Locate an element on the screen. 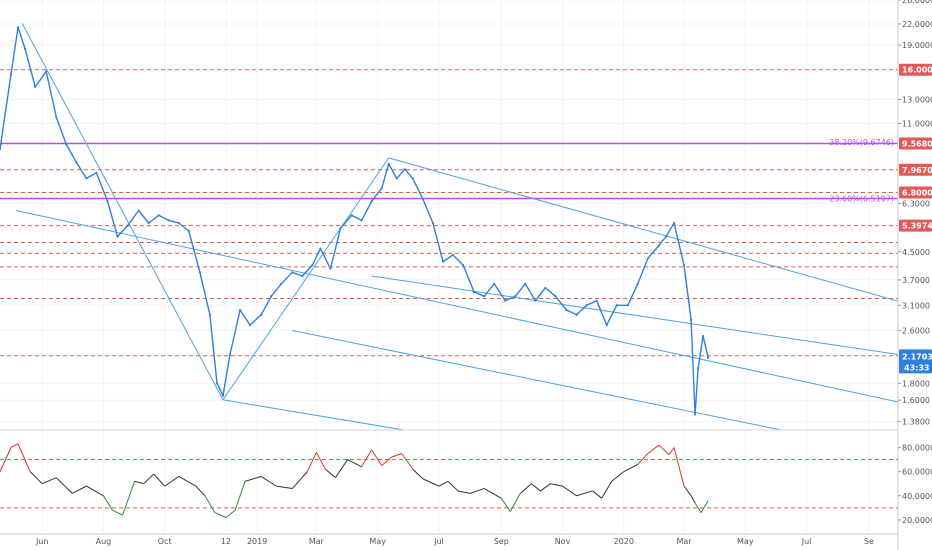  price-tick-label: 11.0000 is located at coordinates (917, 123).